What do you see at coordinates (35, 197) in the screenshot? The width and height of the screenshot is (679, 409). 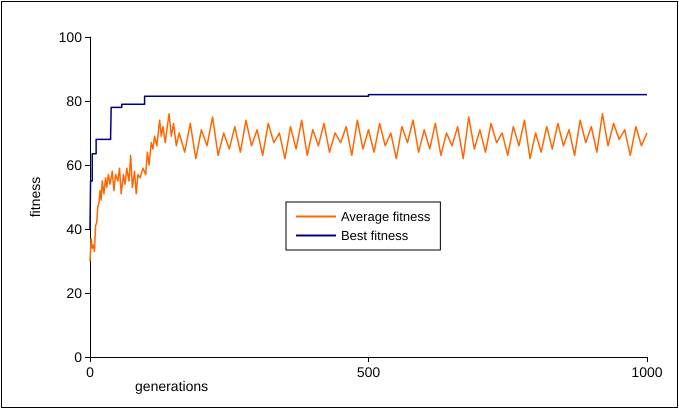 I see `y-axis-title: fitness` at bounding box center [35, 197].